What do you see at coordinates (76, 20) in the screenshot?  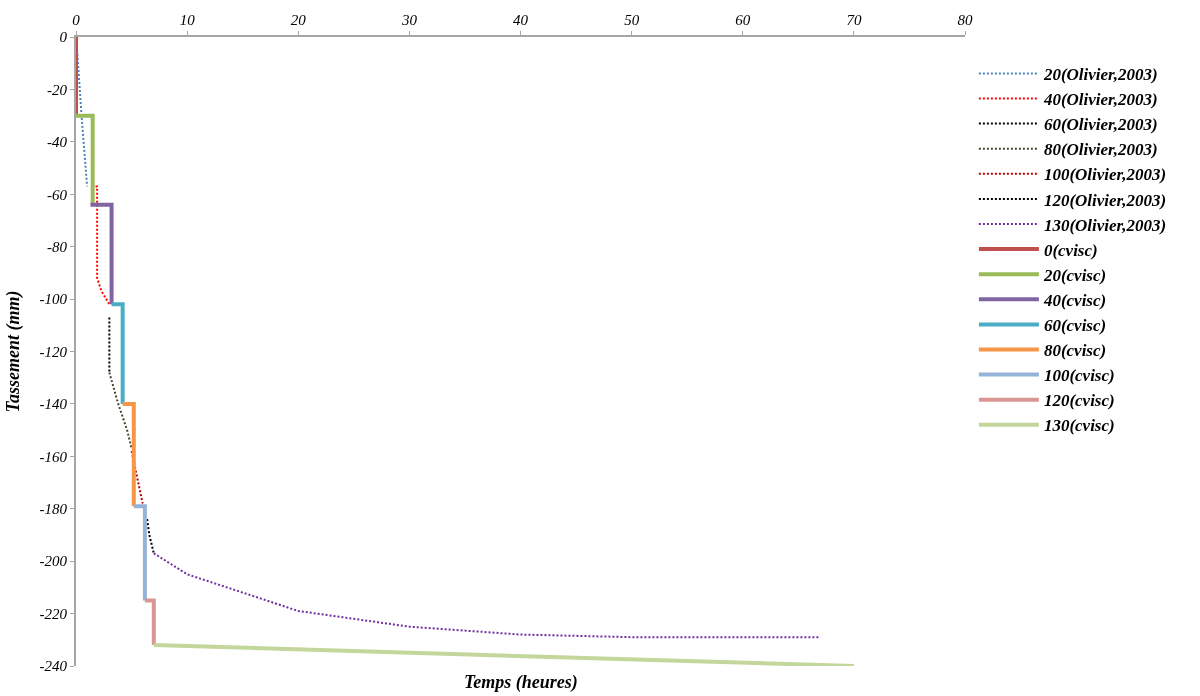 I see `x-tick-label: 0` at bounding box center [76, 20].